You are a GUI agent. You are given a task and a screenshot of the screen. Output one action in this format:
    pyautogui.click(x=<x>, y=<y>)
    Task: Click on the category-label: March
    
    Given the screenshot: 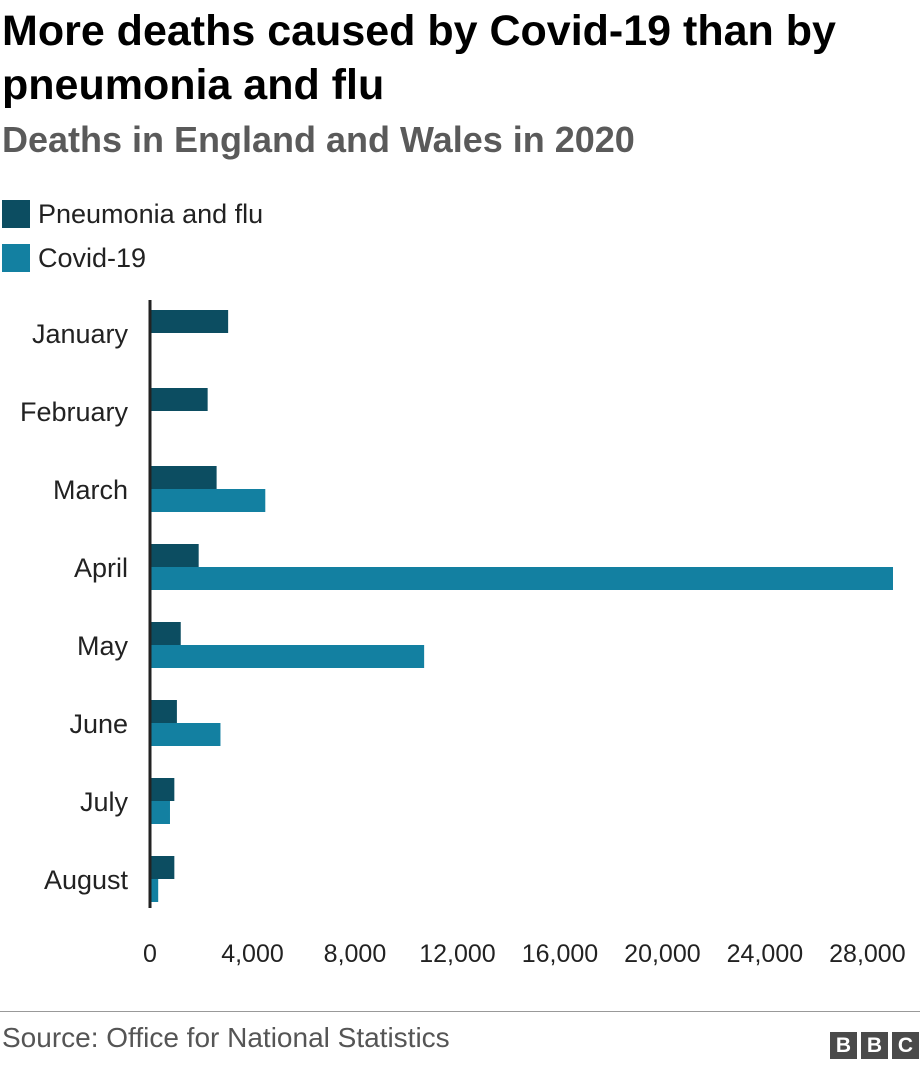 What is the action you would take?
    pyautogui.click(x=90, y=490)
    